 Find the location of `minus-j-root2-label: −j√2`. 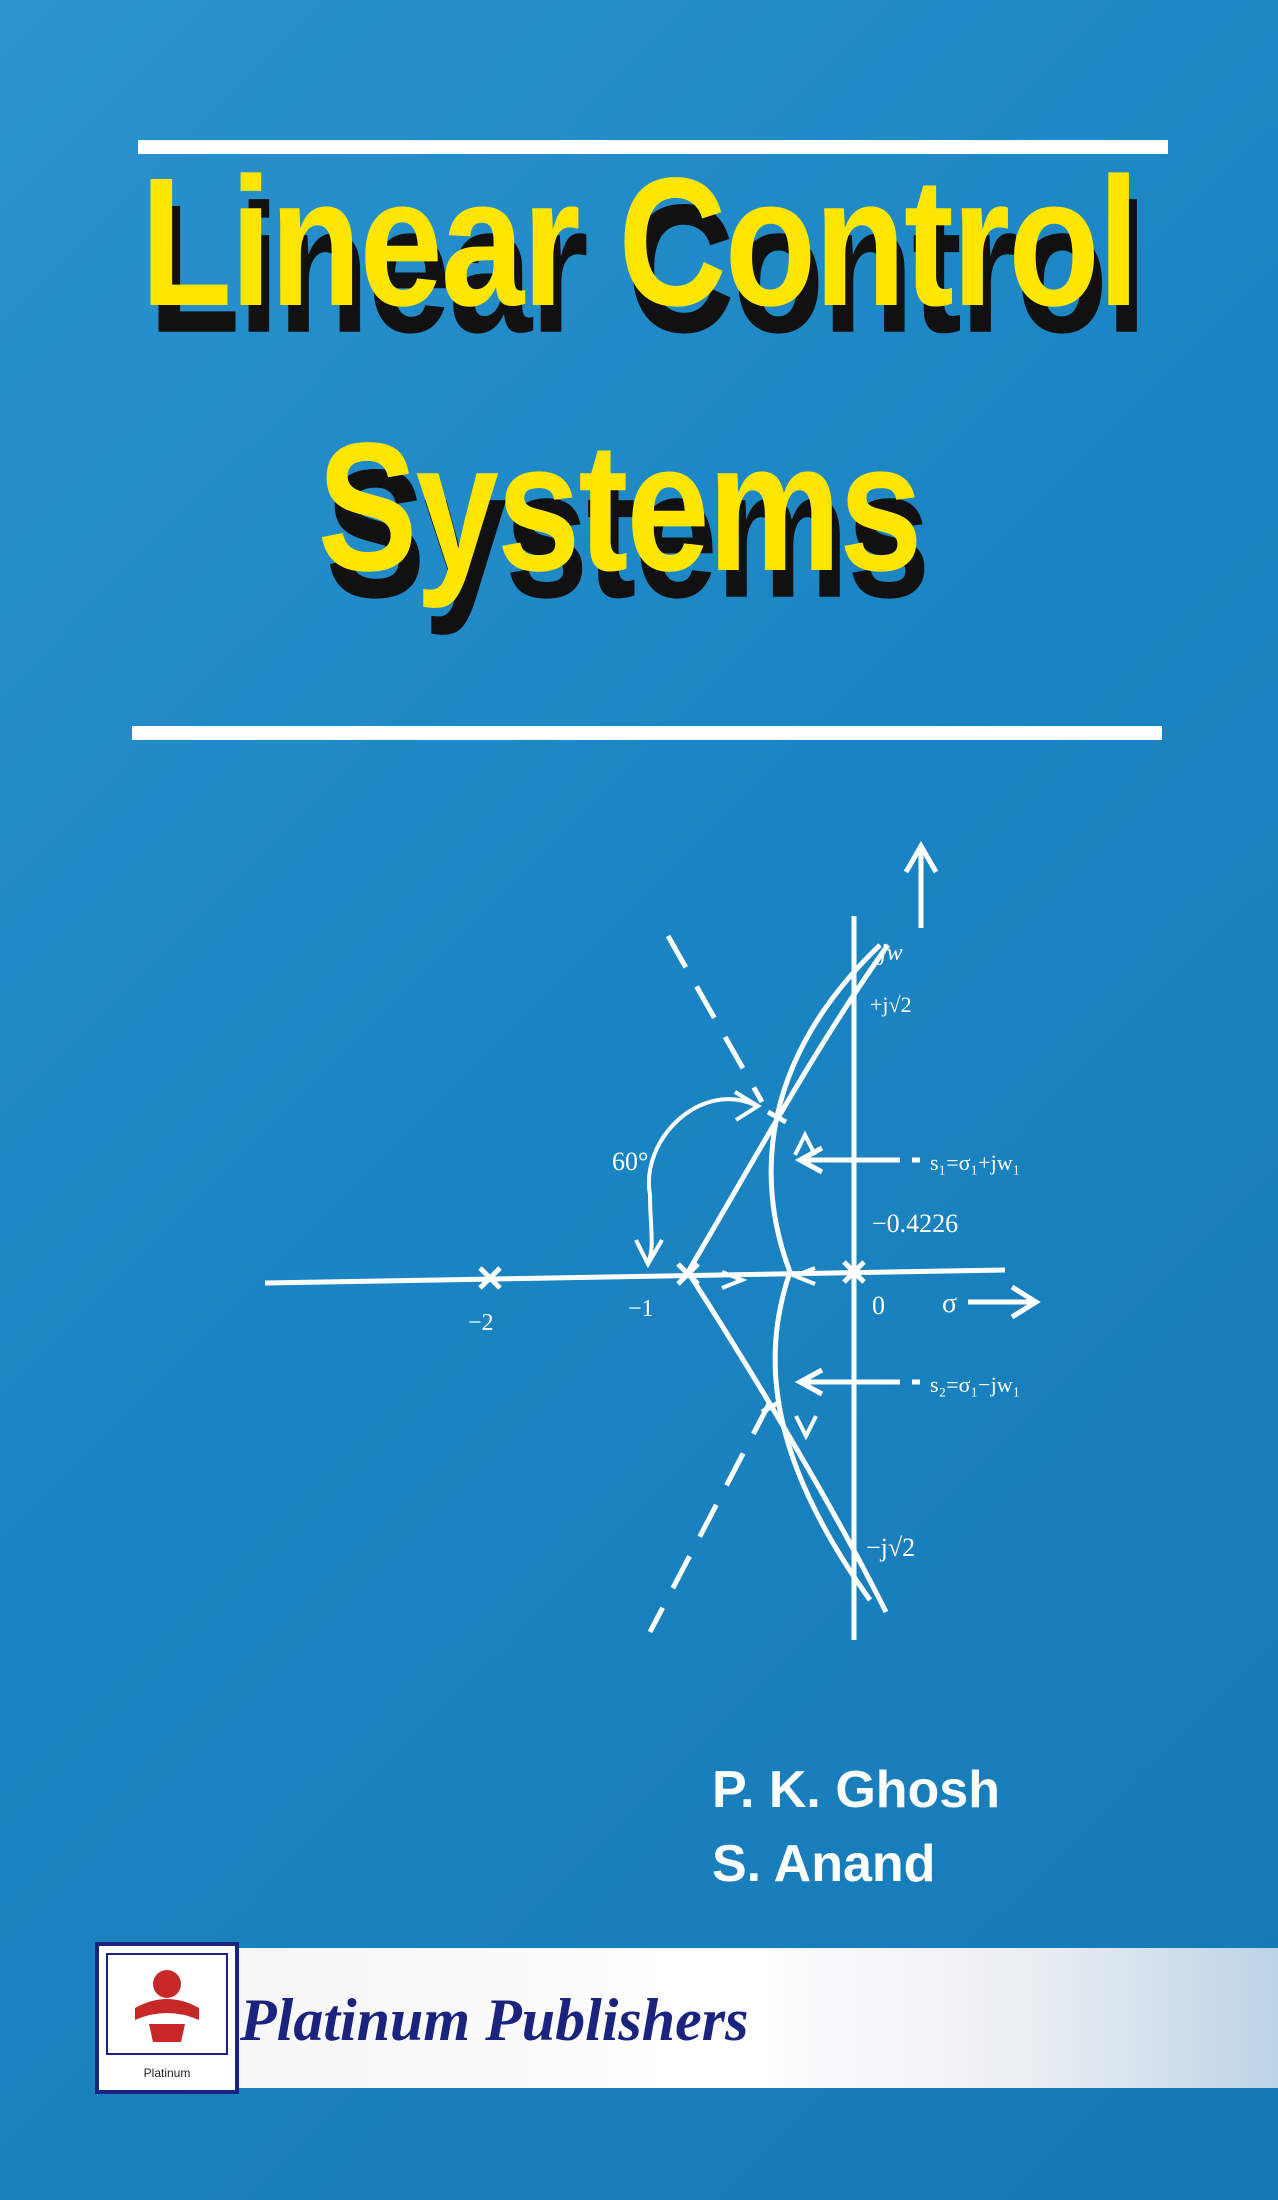

minus-j-root2-label: −j√2 is located at coordinates (890, 1547).